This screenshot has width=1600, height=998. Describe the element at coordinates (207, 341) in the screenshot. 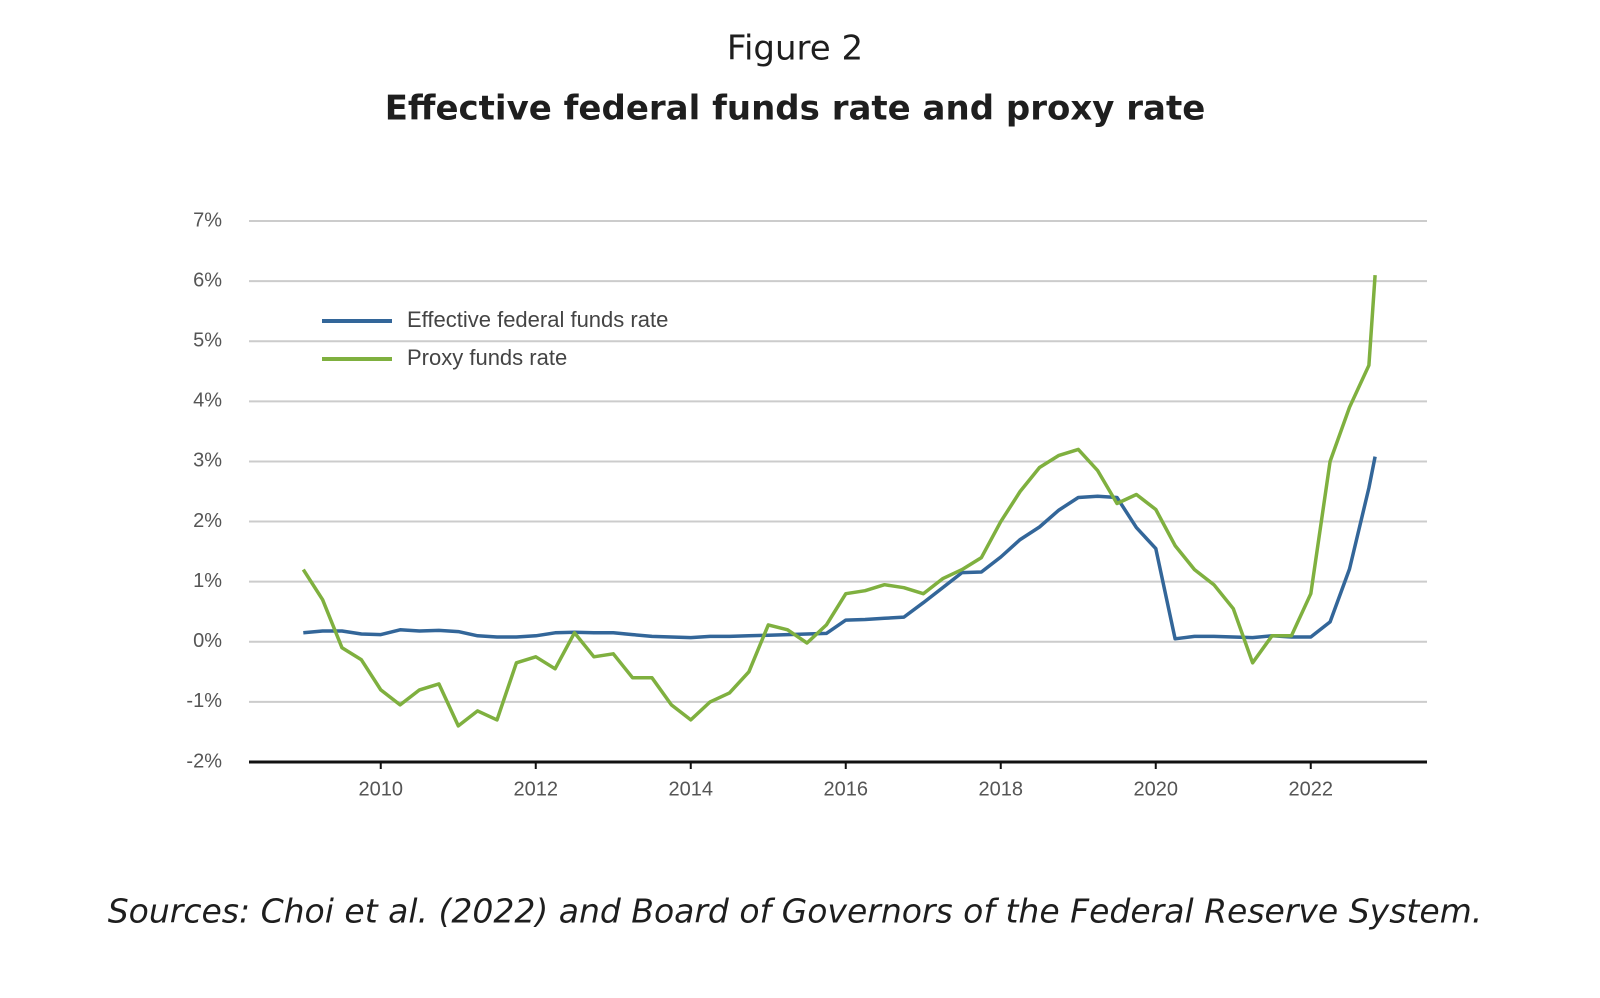

I see `y-tick-label: 5%` at that location.